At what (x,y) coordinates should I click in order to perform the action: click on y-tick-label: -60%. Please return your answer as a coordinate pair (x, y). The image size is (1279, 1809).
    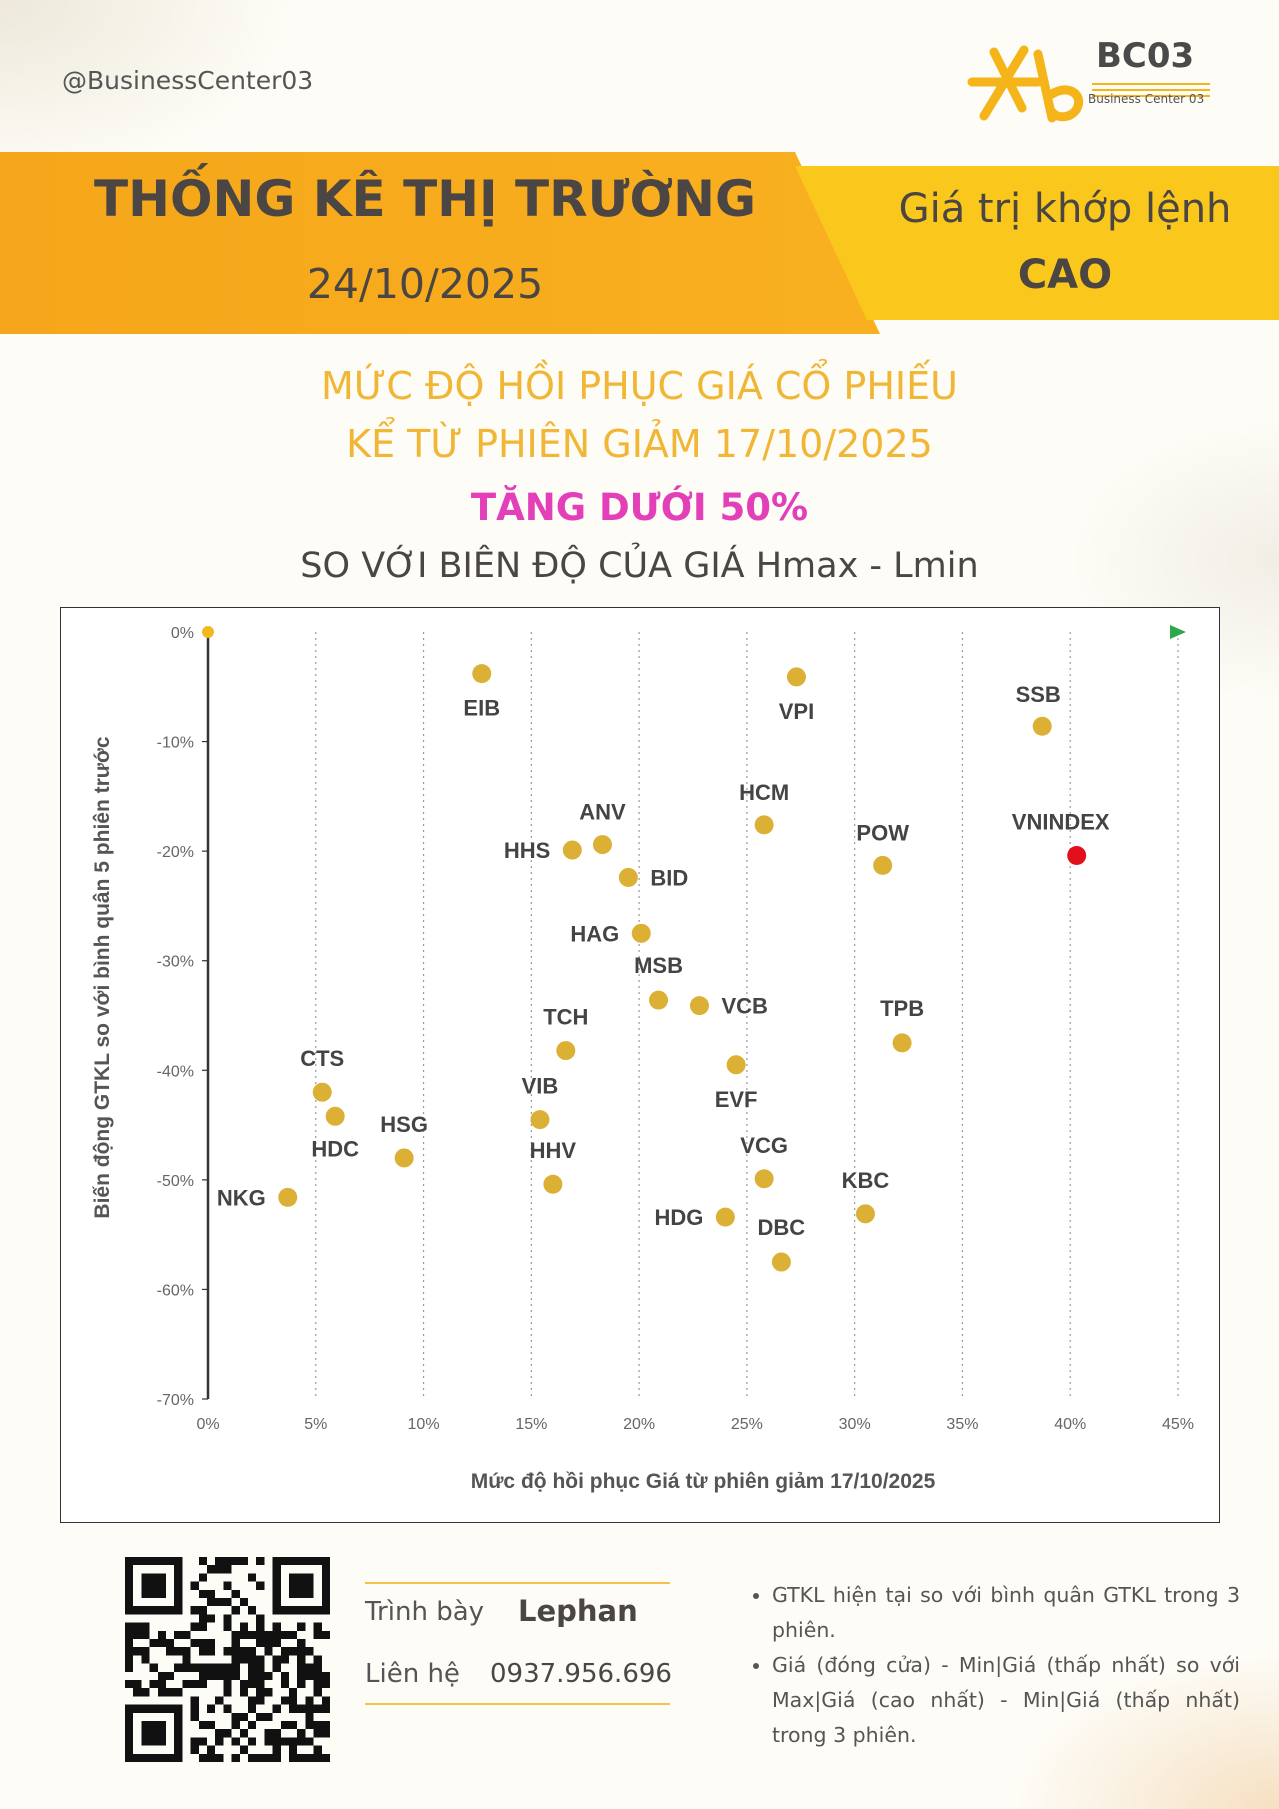
    Looking at the image, I should click on (175, 1290).